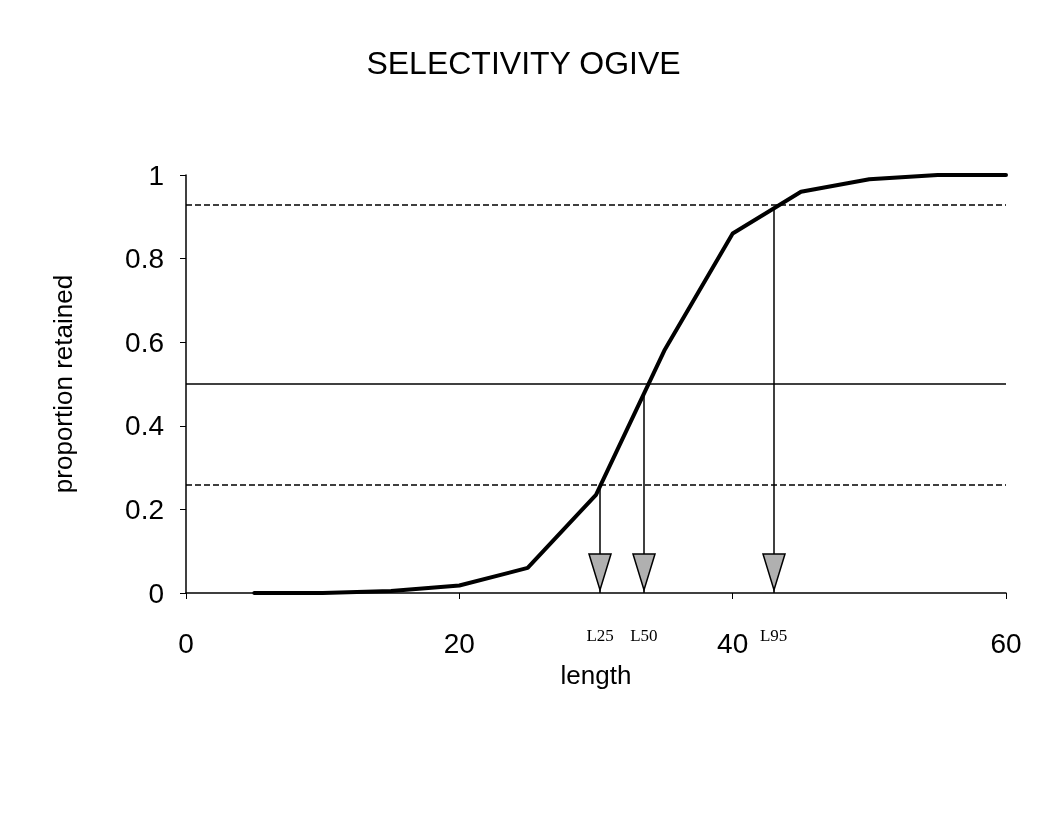 The width and height of the screenshot is (1047, 813). I want to click on ref-line-label: L95, so click(773, 635).